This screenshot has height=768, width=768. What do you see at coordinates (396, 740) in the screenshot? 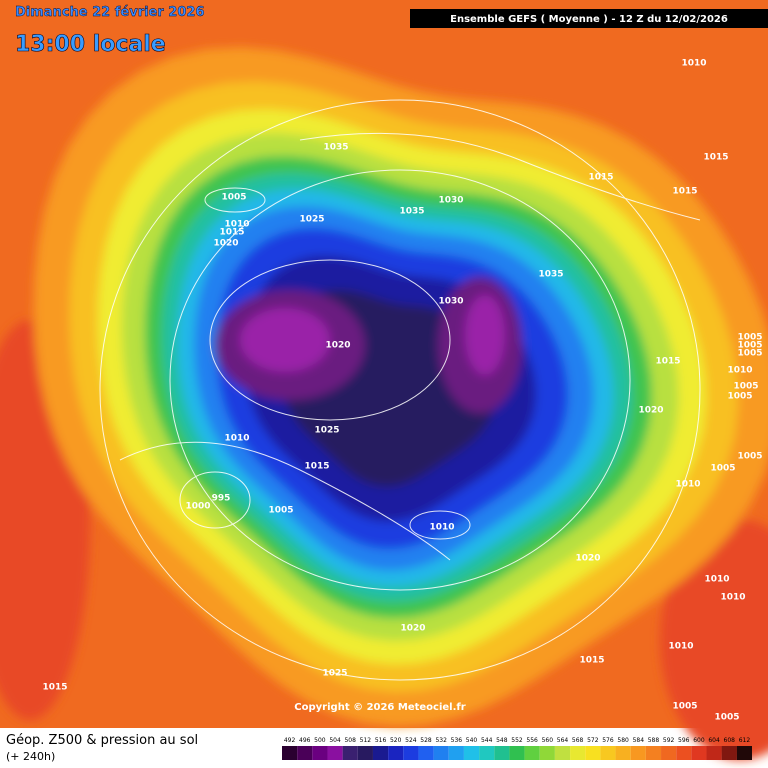
I see `scale-label: 520` at bounding box center [396, 740].